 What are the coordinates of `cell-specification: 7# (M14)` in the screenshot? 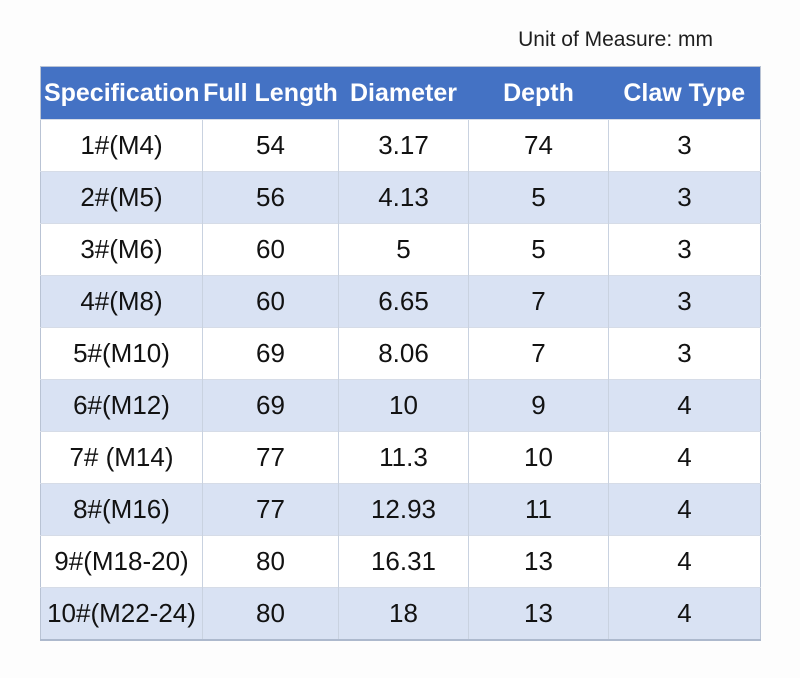 It's located at (121, 457).